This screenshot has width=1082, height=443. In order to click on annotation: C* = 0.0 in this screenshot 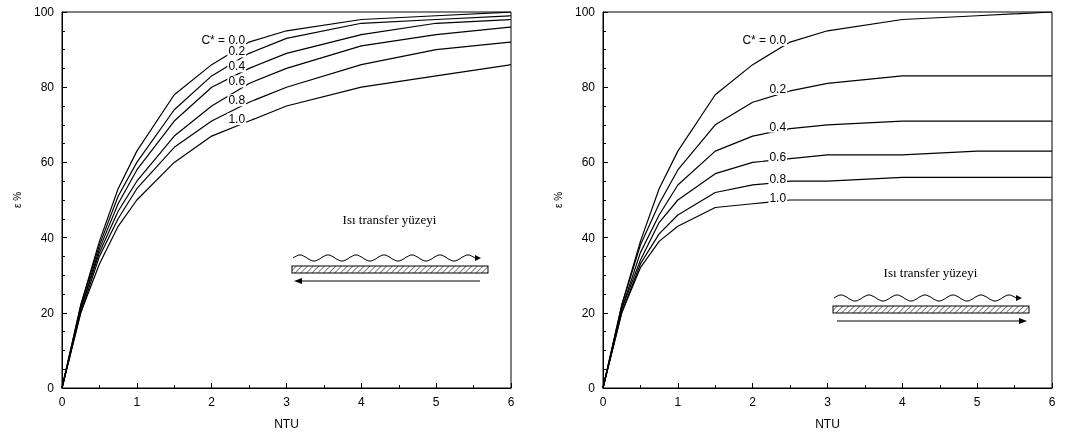, I will do `click(764, 40)`.